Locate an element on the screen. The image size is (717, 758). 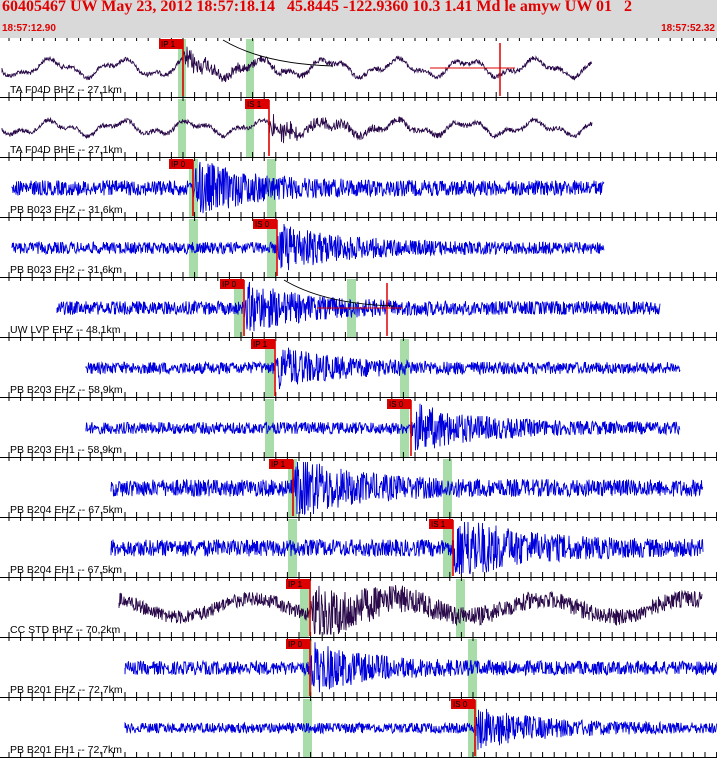
trace-panel: IP 0 PB B023 EHZ -- 31,6km is located at coordinates (358, 188).